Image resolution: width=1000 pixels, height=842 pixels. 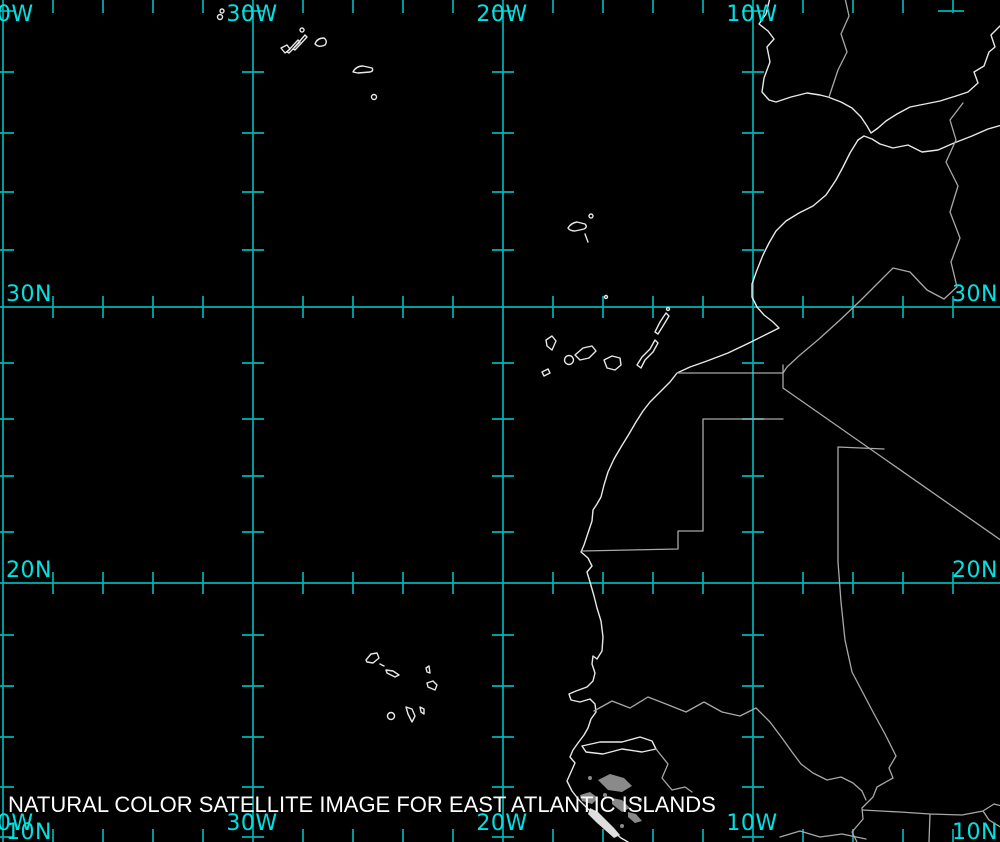 What do you see at coordinates (823, 835) in the screenshot?
I see `border-senegal-south` at bounding box center [823, 835].